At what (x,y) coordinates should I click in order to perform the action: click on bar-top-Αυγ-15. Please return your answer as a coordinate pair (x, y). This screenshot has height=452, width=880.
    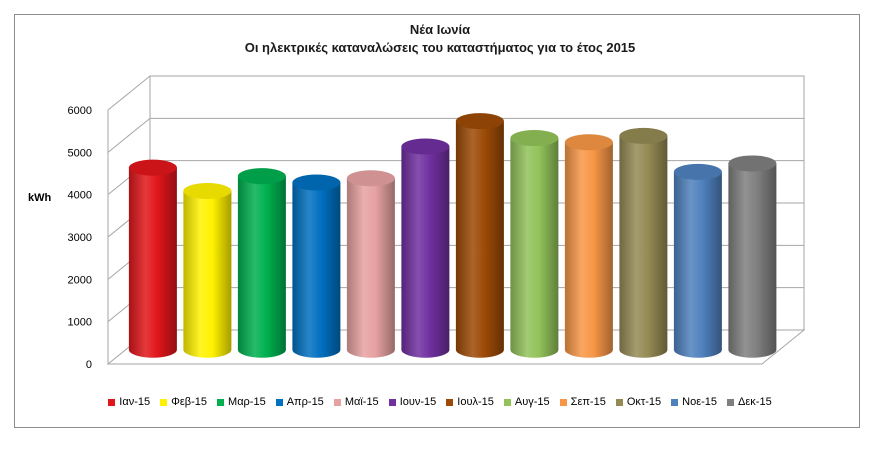
    Looking at the image, I should click on (534, 138).